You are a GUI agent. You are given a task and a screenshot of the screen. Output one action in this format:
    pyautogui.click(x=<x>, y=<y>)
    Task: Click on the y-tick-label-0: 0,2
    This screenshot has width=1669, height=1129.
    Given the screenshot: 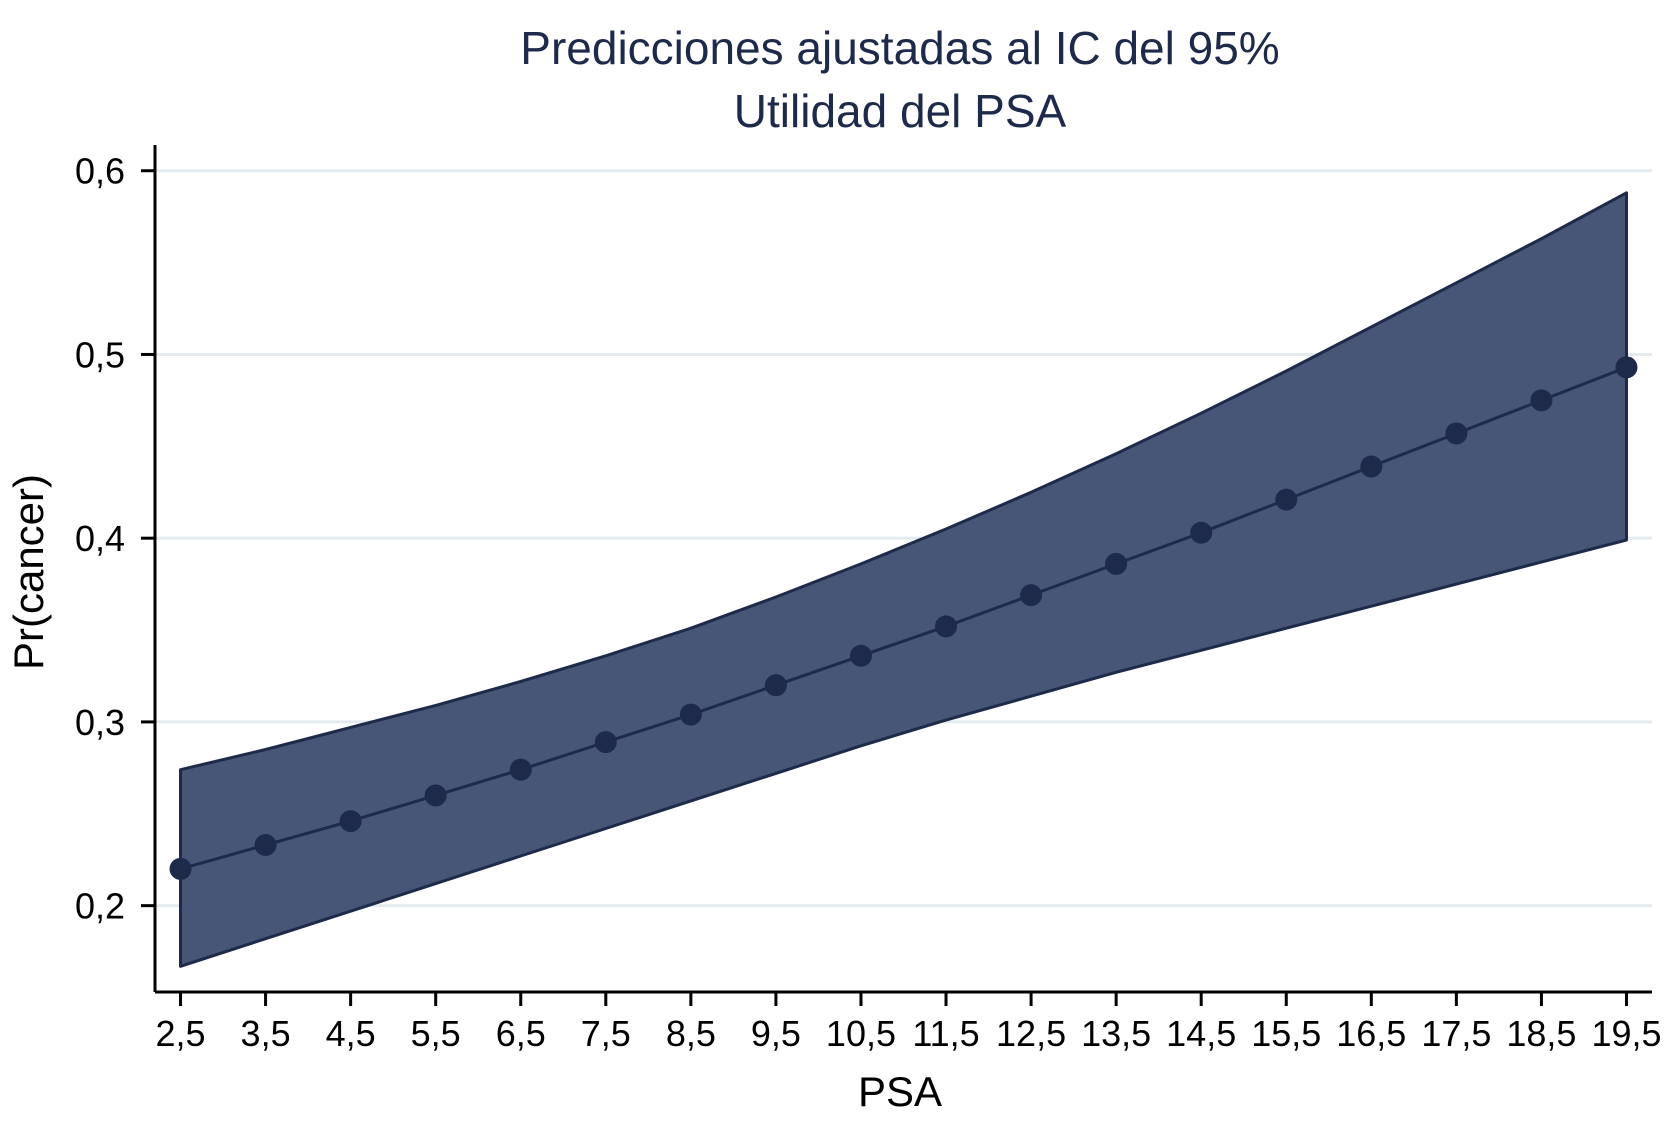 What is the action you would take?
    pyautogui.click(x=100, y=906)
    